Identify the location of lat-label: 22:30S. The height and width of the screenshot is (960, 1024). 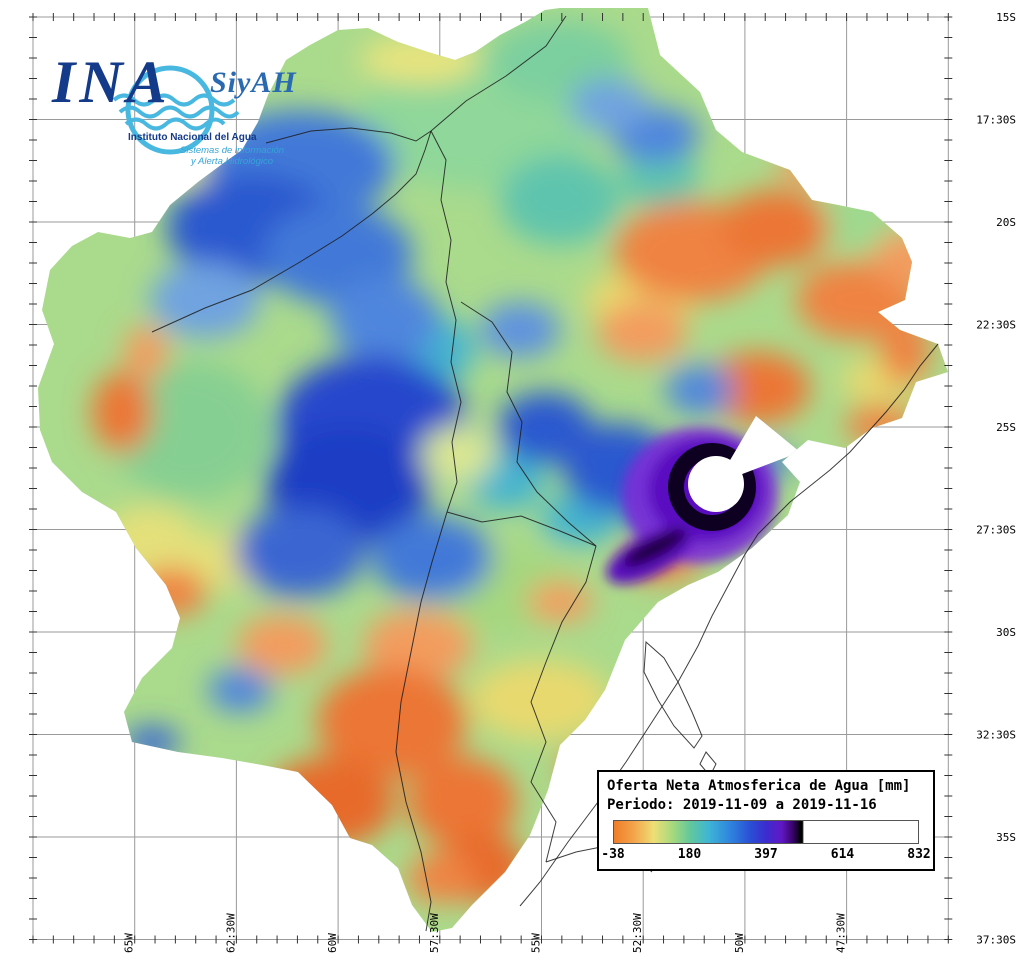
(996, 325).